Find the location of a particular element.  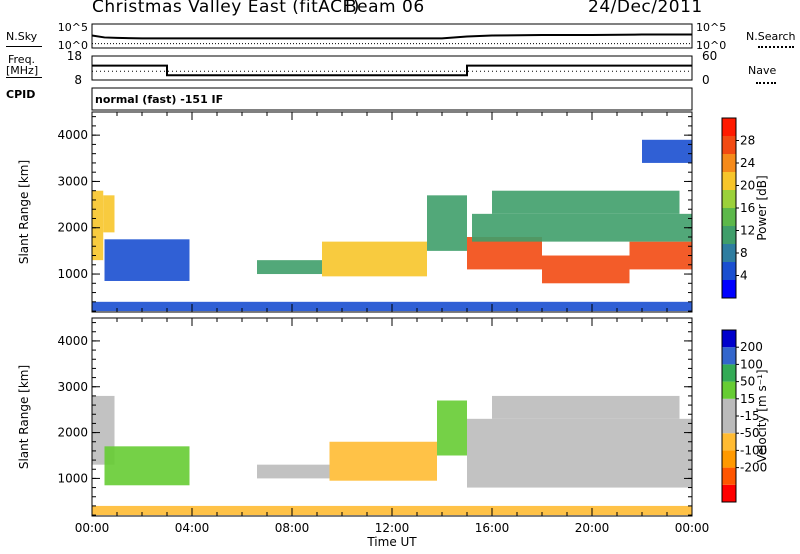

nave-dots is located at coordinates (766, 83).